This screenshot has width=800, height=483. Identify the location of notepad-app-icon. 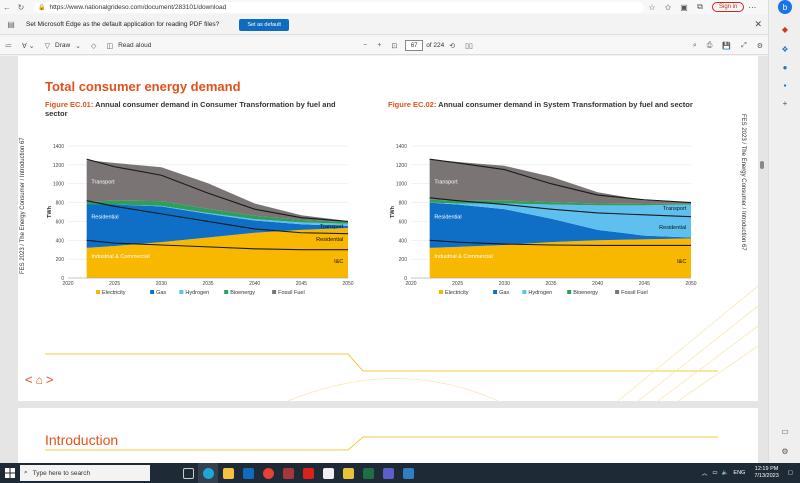
(328, 473).